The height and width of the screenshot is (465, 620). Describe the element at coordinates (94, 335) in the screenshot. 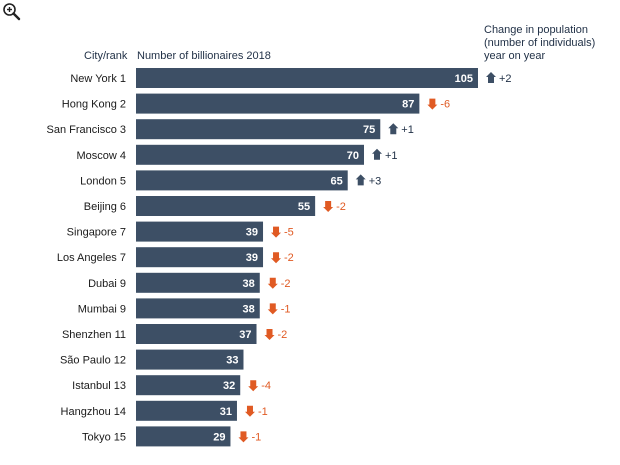

I see `category-label: Shenzhen 11` at that location.